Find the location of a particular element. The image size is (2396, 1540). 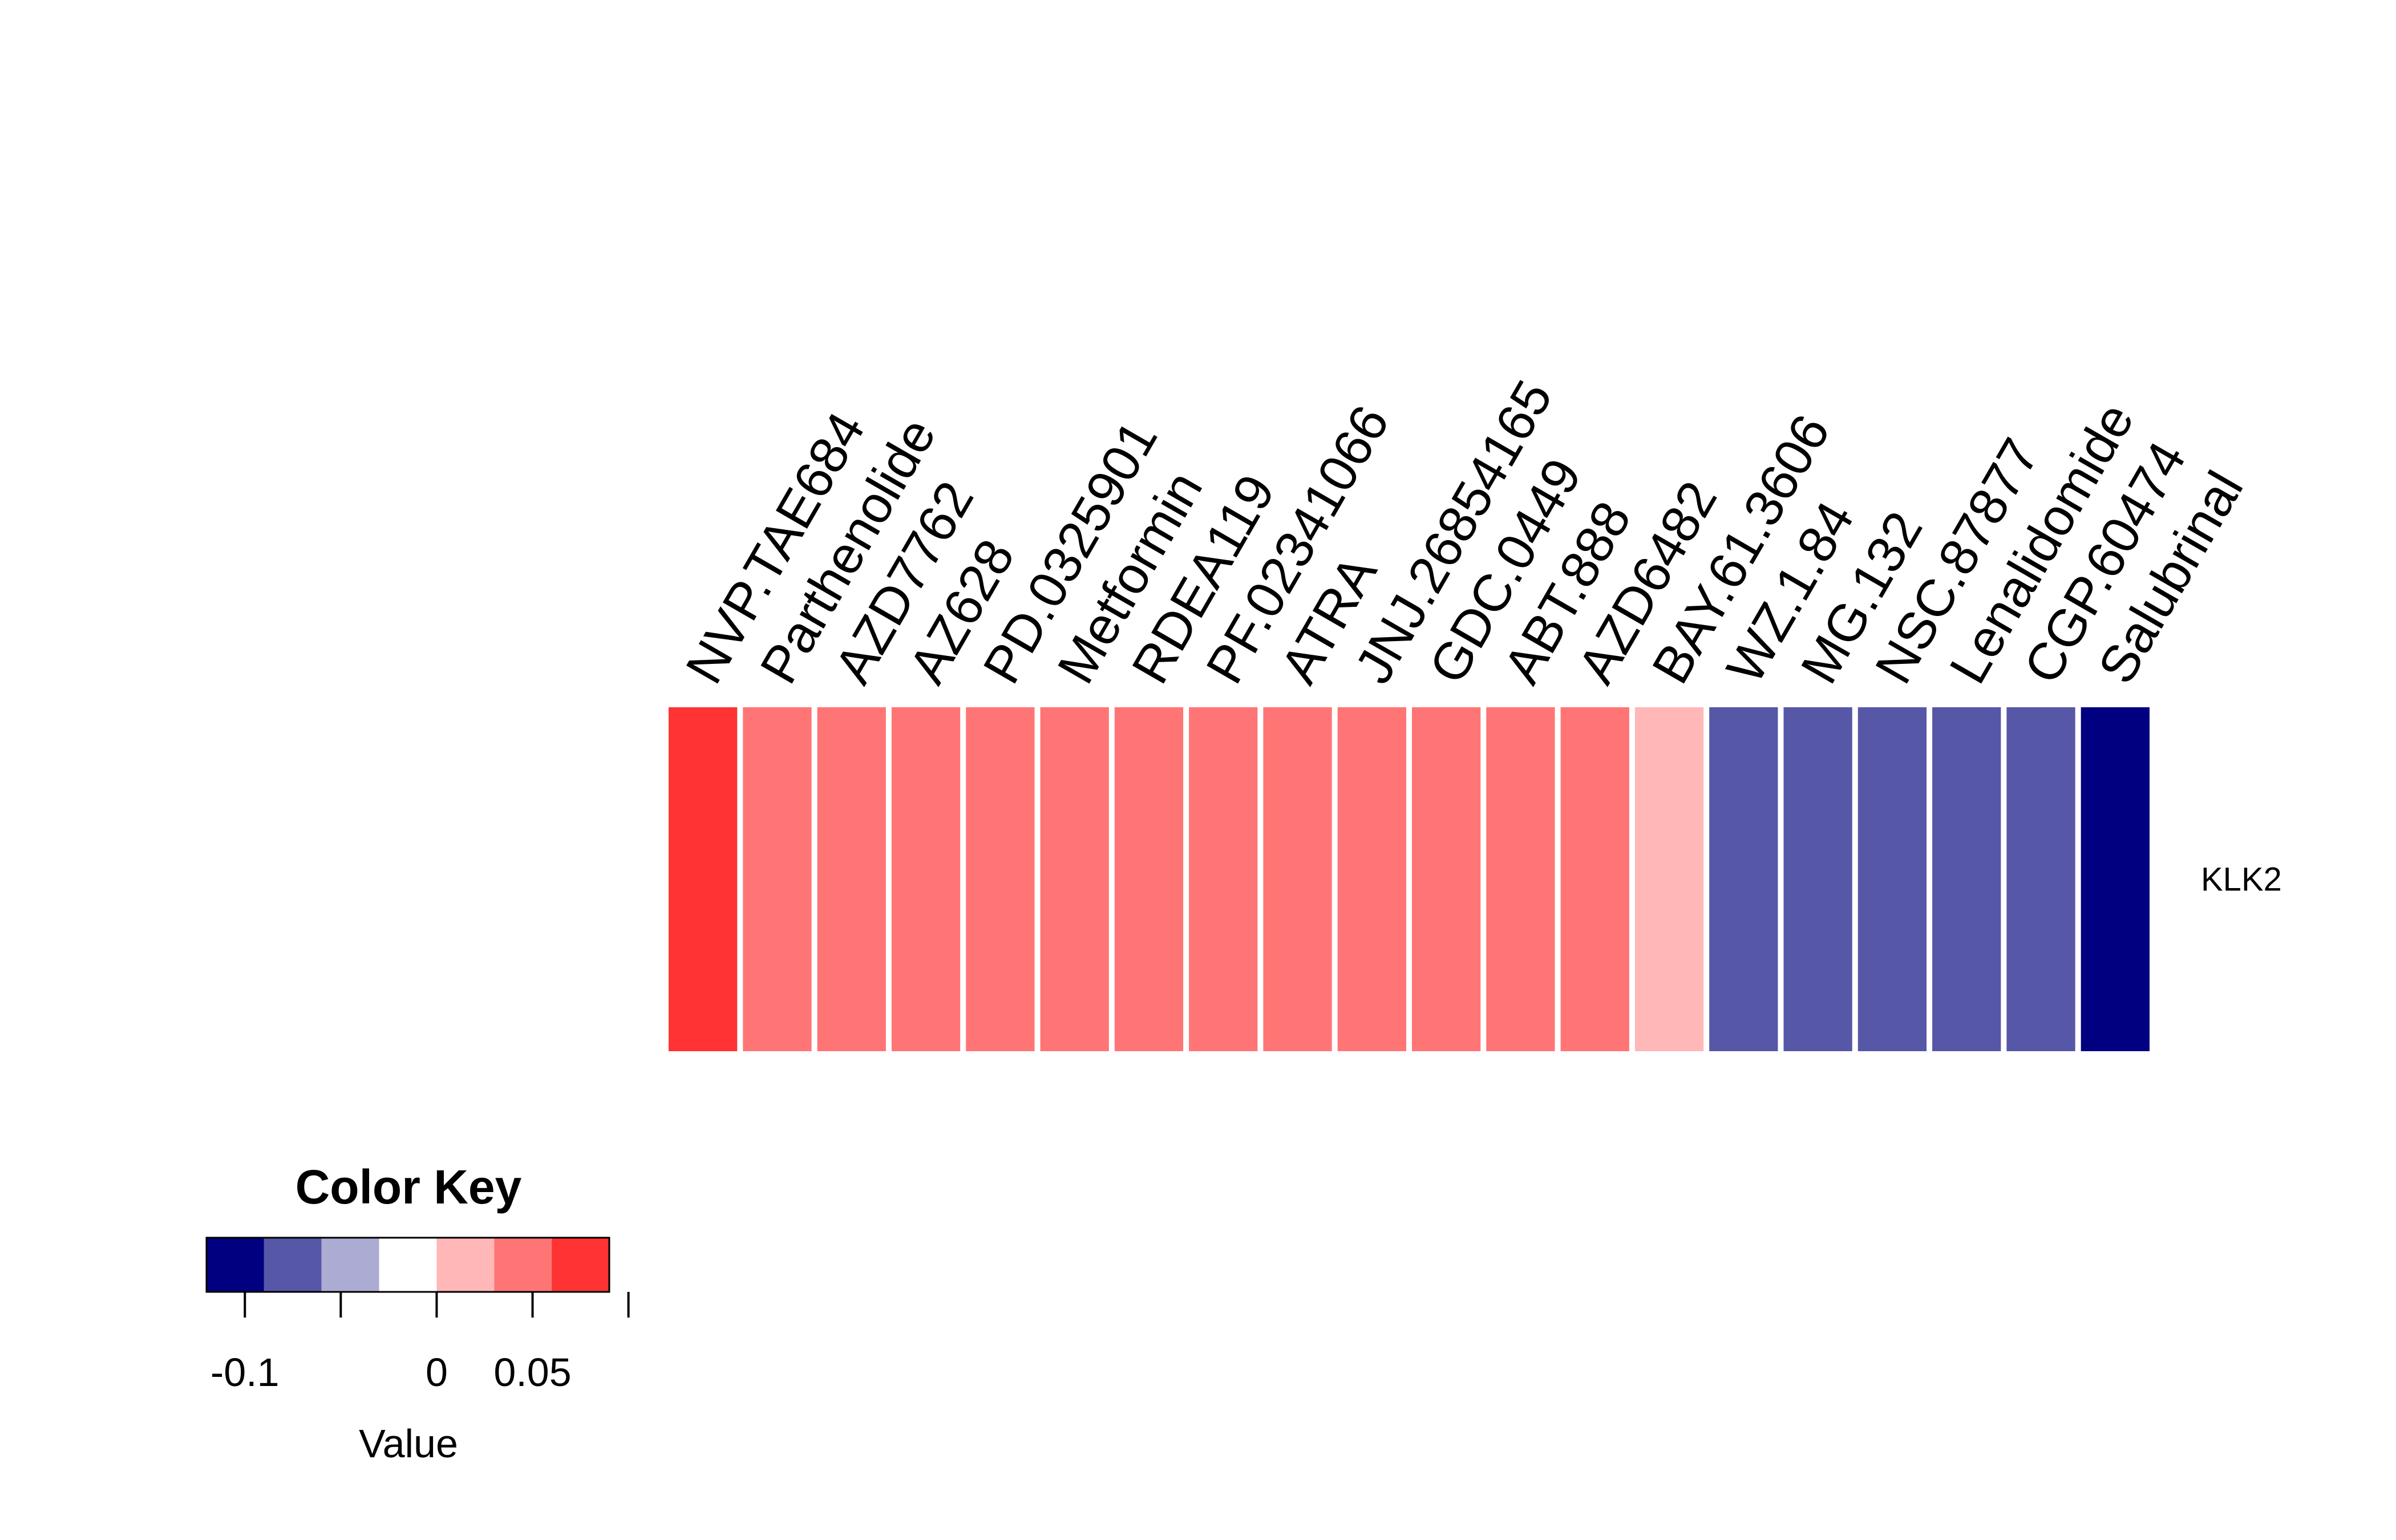

row-labels: KLK2 is located at coordinates (2241, 879).